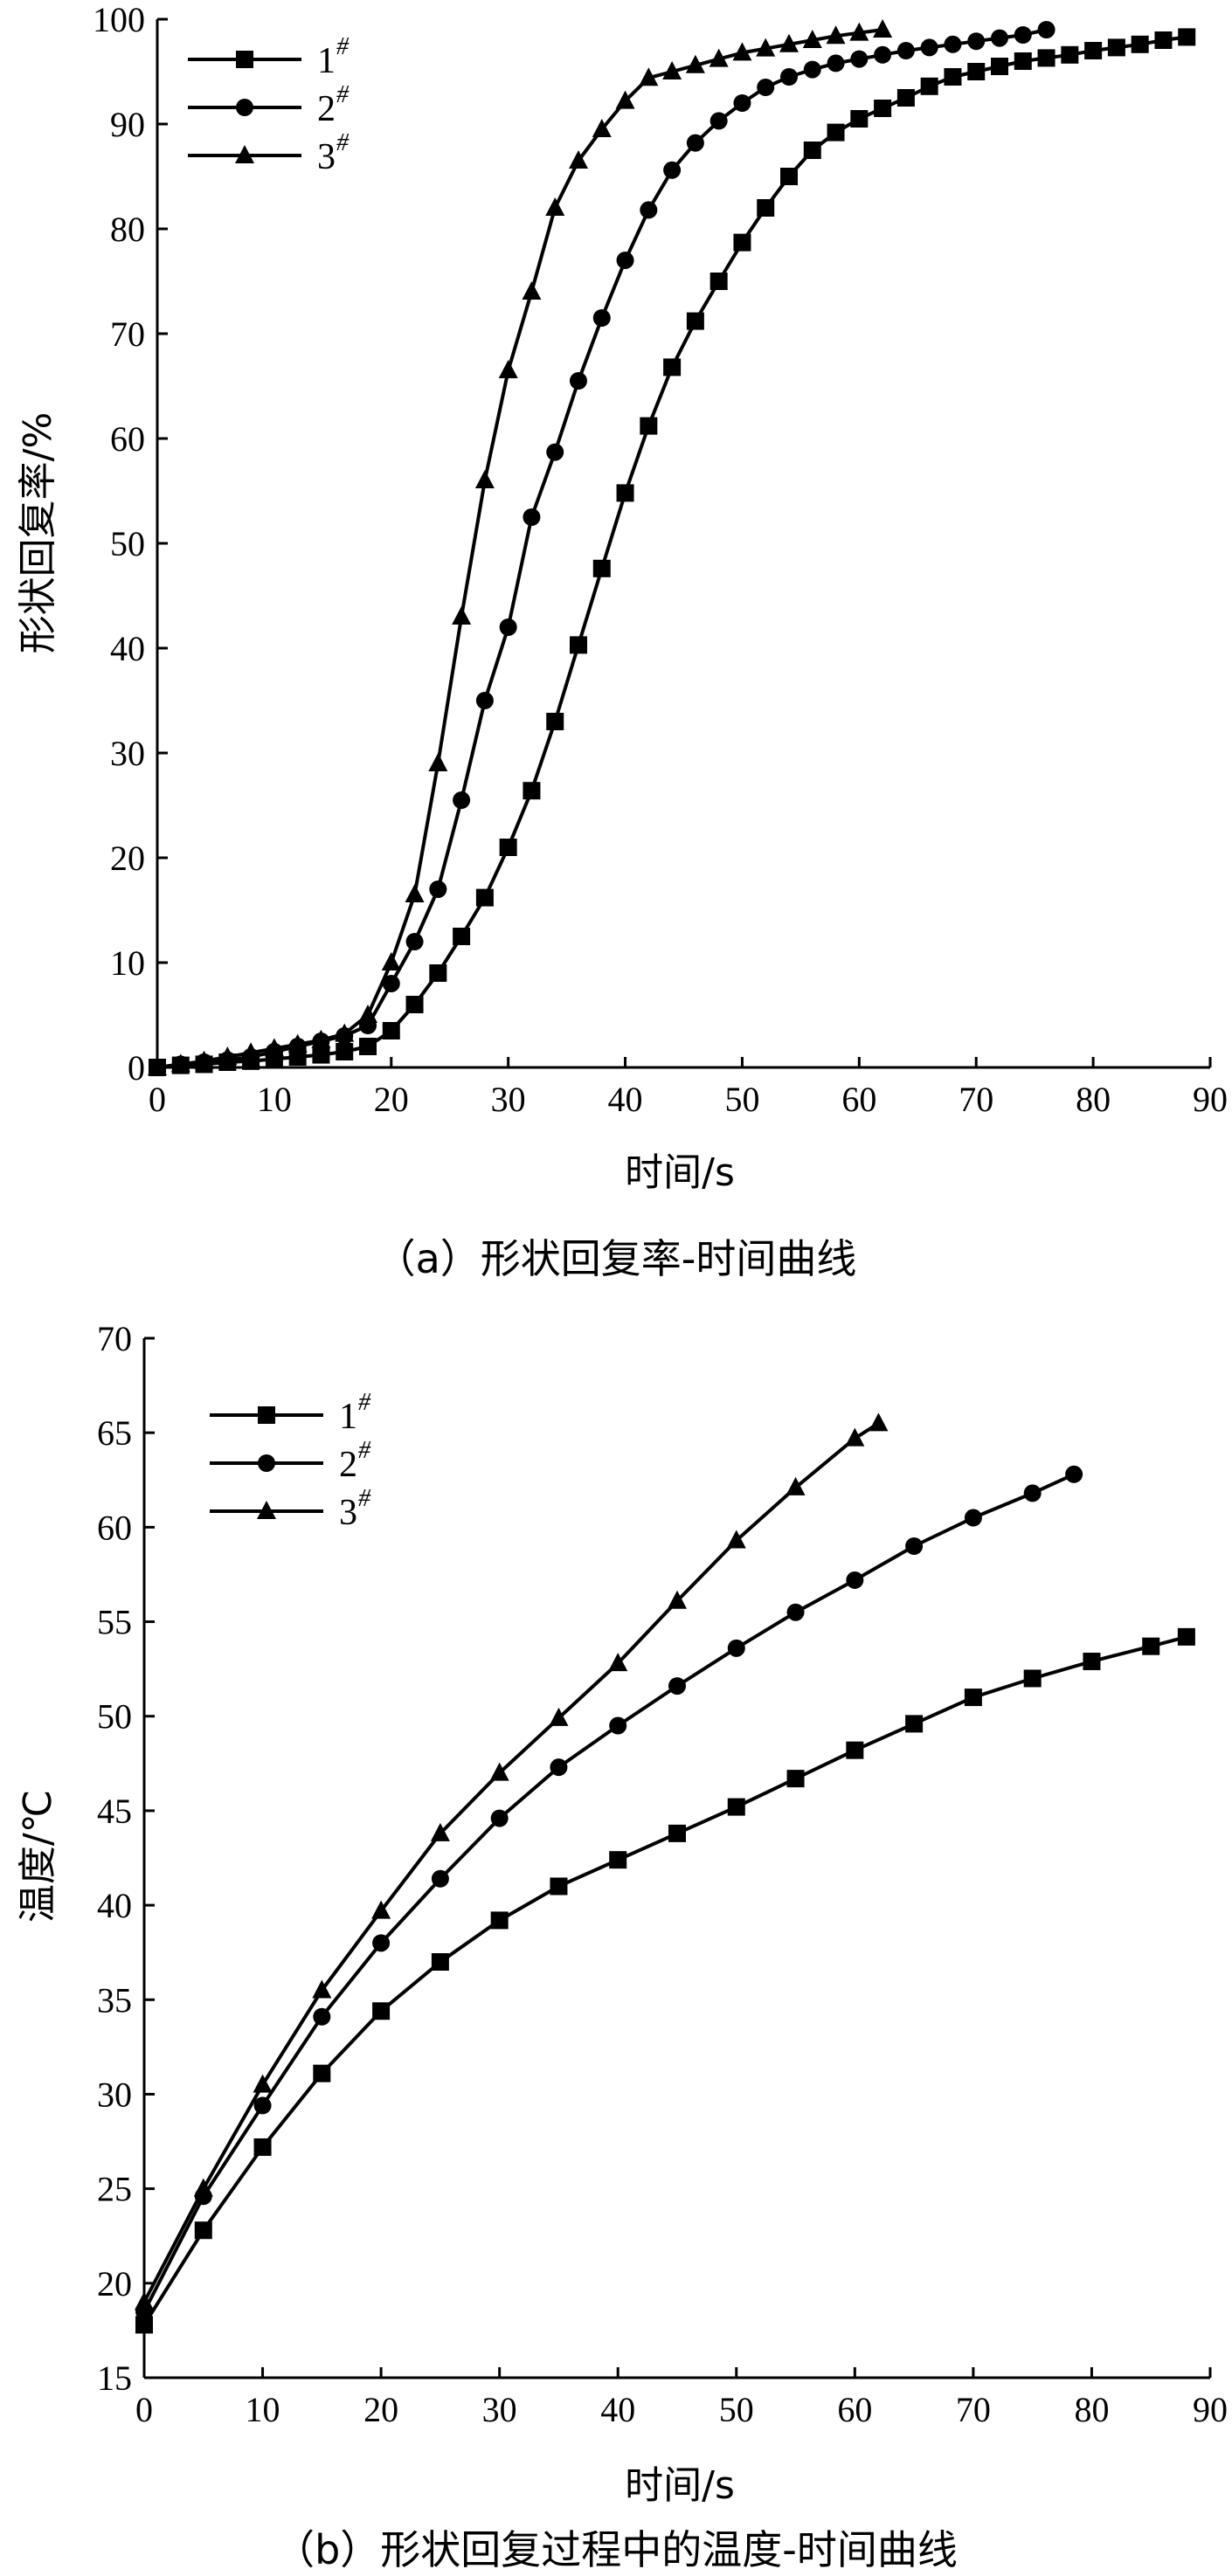  What do you see at coordinates (348, 1465) in the screenshot?
I see `legend-label-b-2: 2` at bounding box center [348, 1465].